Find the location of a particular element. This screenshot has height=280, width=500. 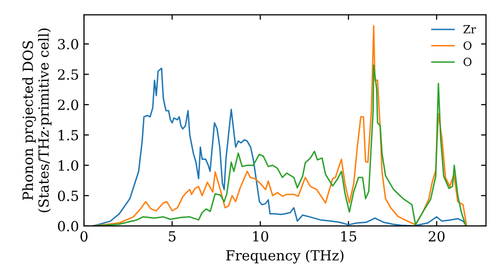

y-tick-label: 2.0 is located at coordinates (68, 105).